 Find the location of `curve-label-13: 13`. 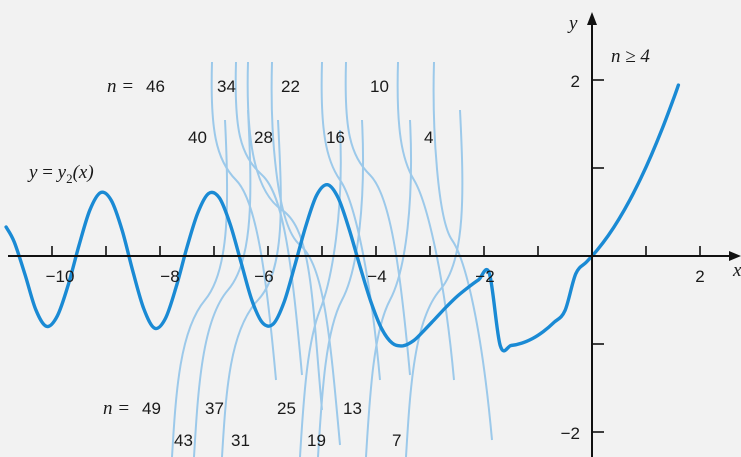

curve-label-13: 13 is located at coordinates (352, 408).